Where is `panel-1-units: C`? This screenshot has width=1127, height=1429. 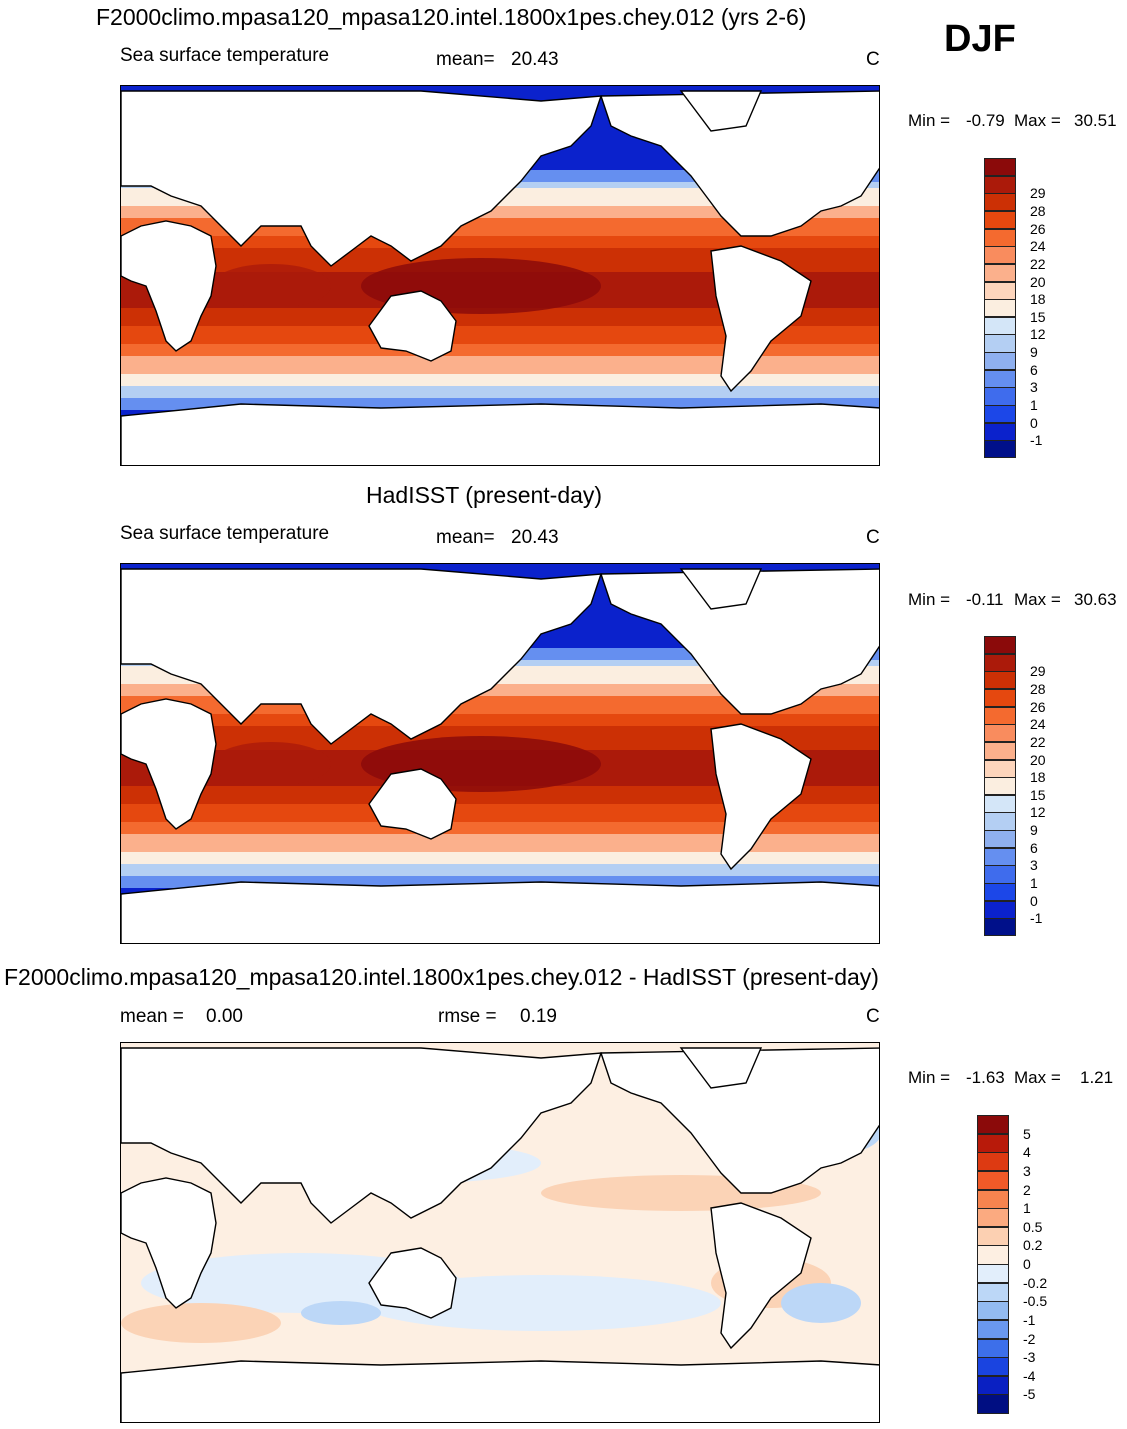 panel-1-units: C is located at coordinates (873, 59).